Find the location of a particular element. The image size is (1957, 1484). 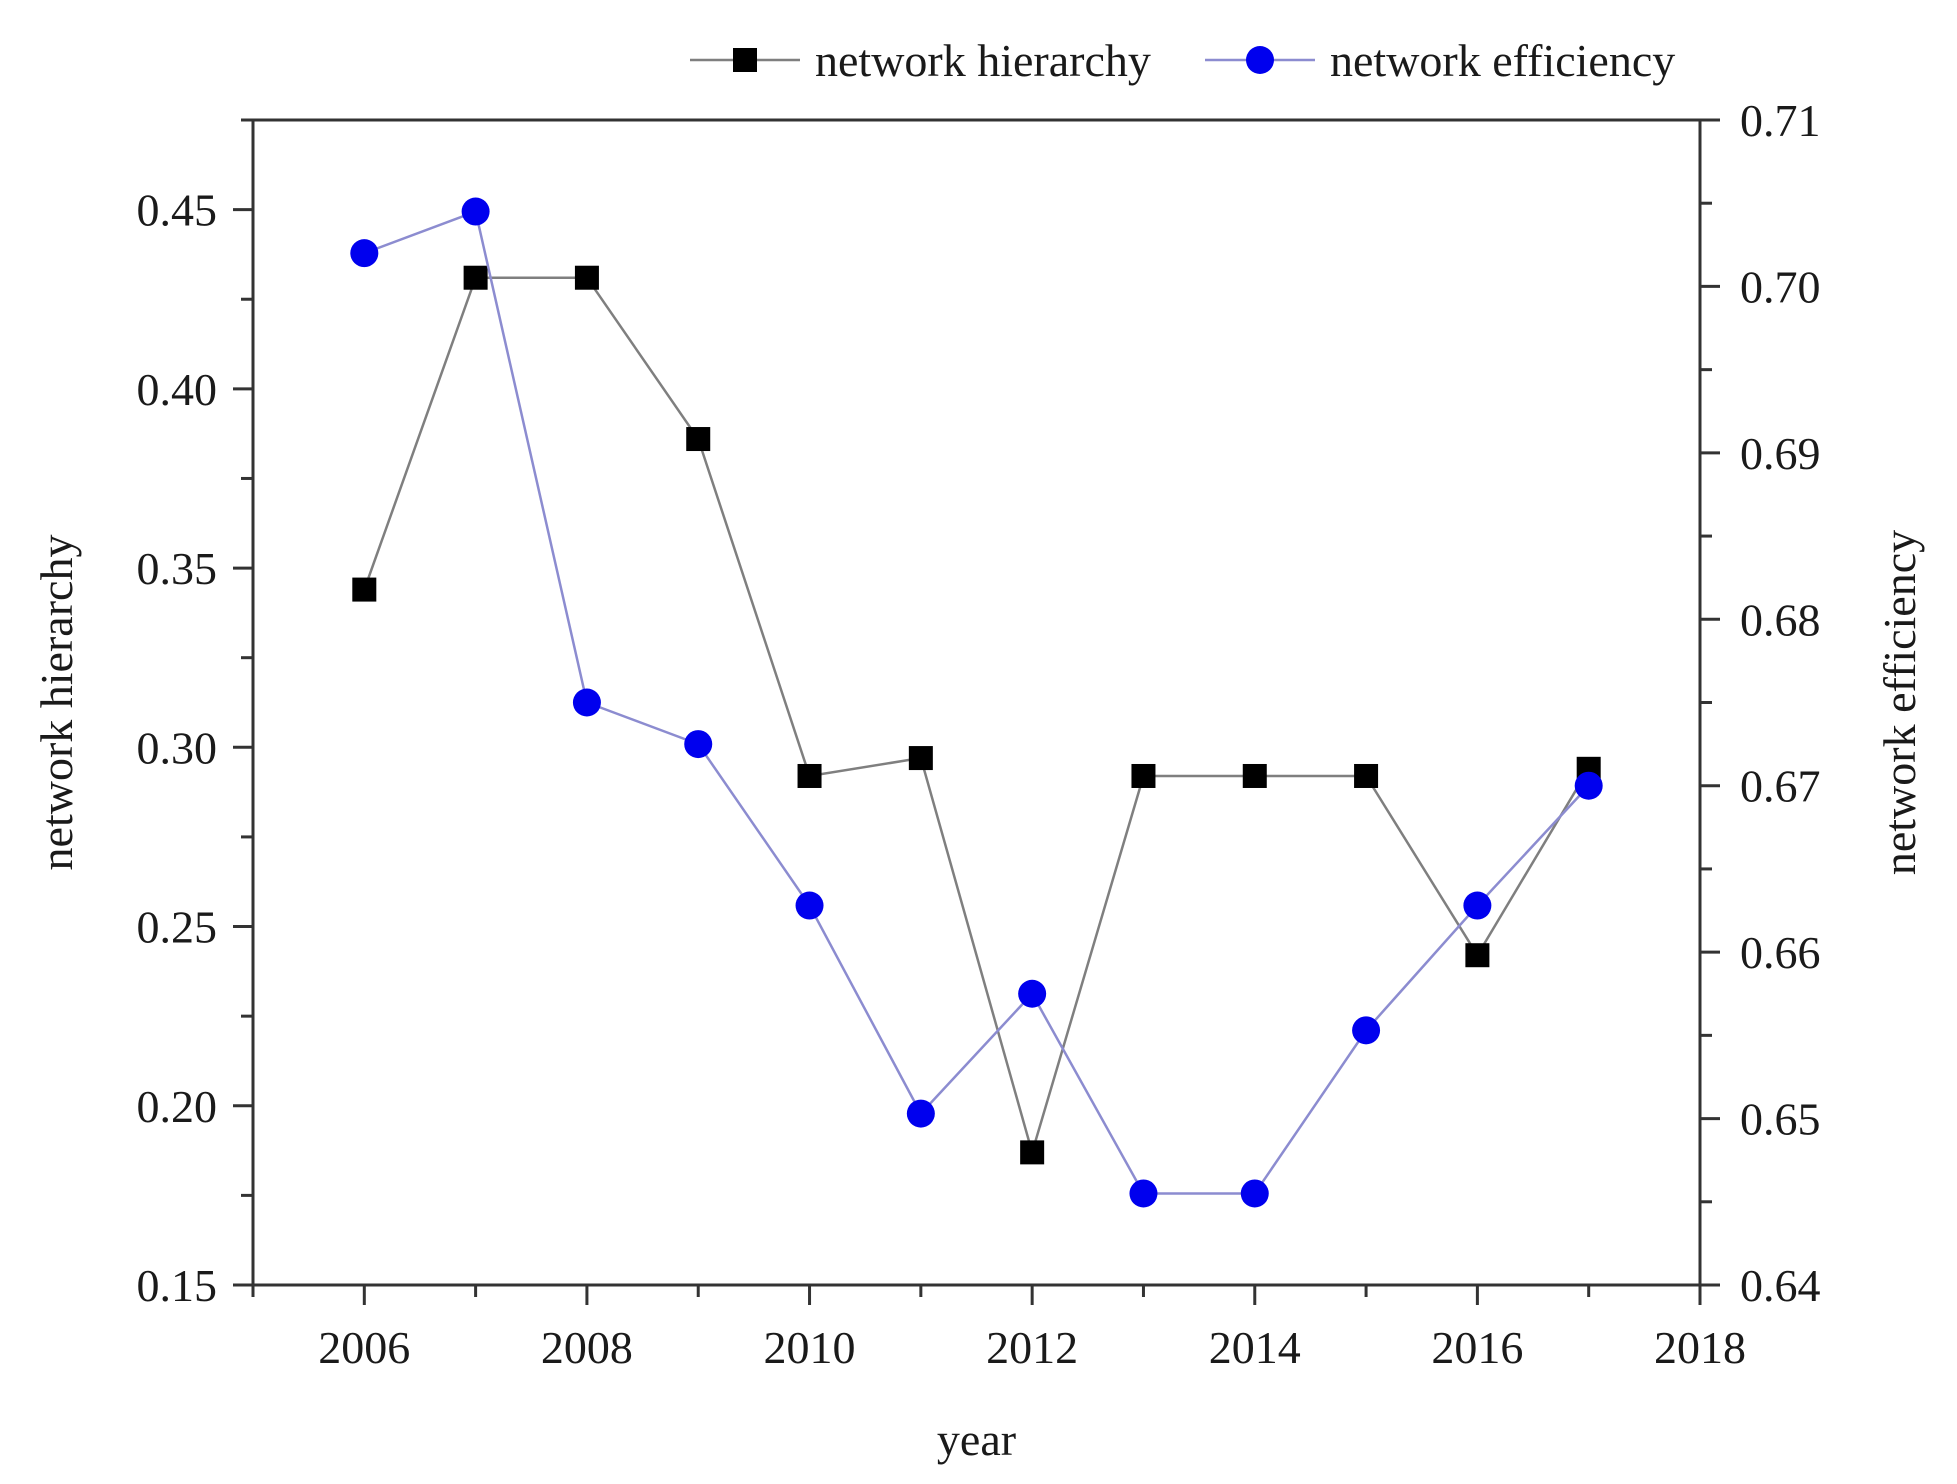

left-y-axis-title: network hierarchy is located at coordinates (56, 703).